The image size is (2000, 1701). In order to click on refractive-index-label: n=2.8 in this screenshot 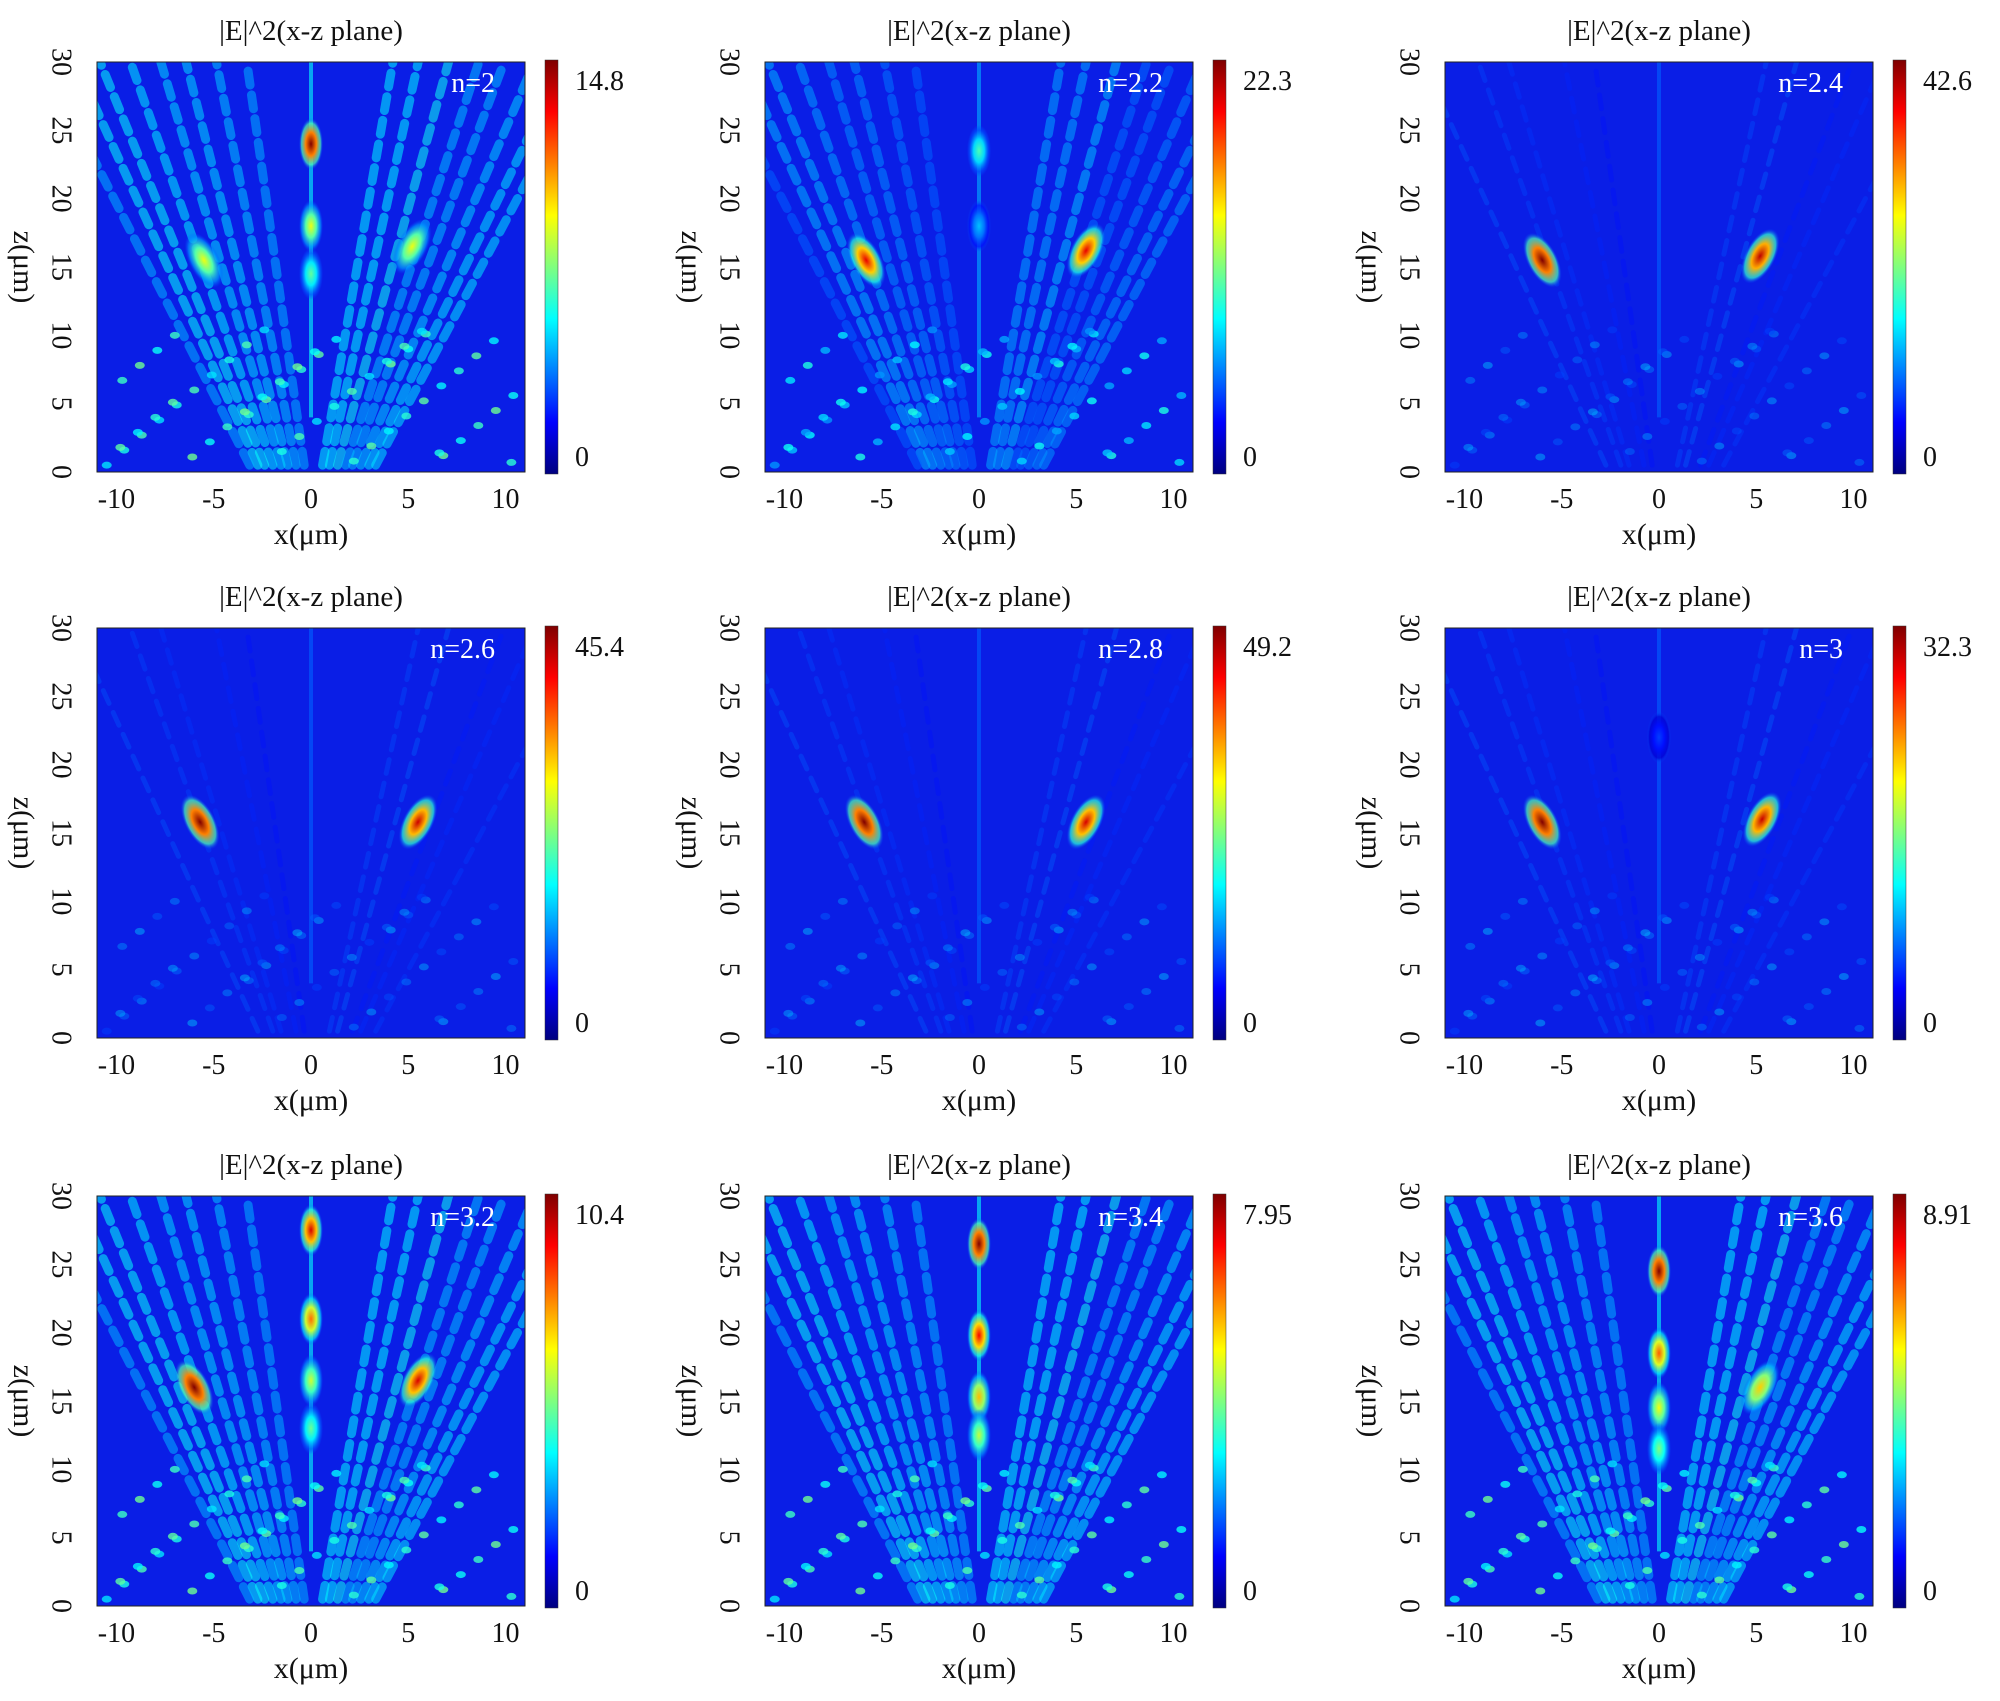, I will do `click(1130, 649)`.